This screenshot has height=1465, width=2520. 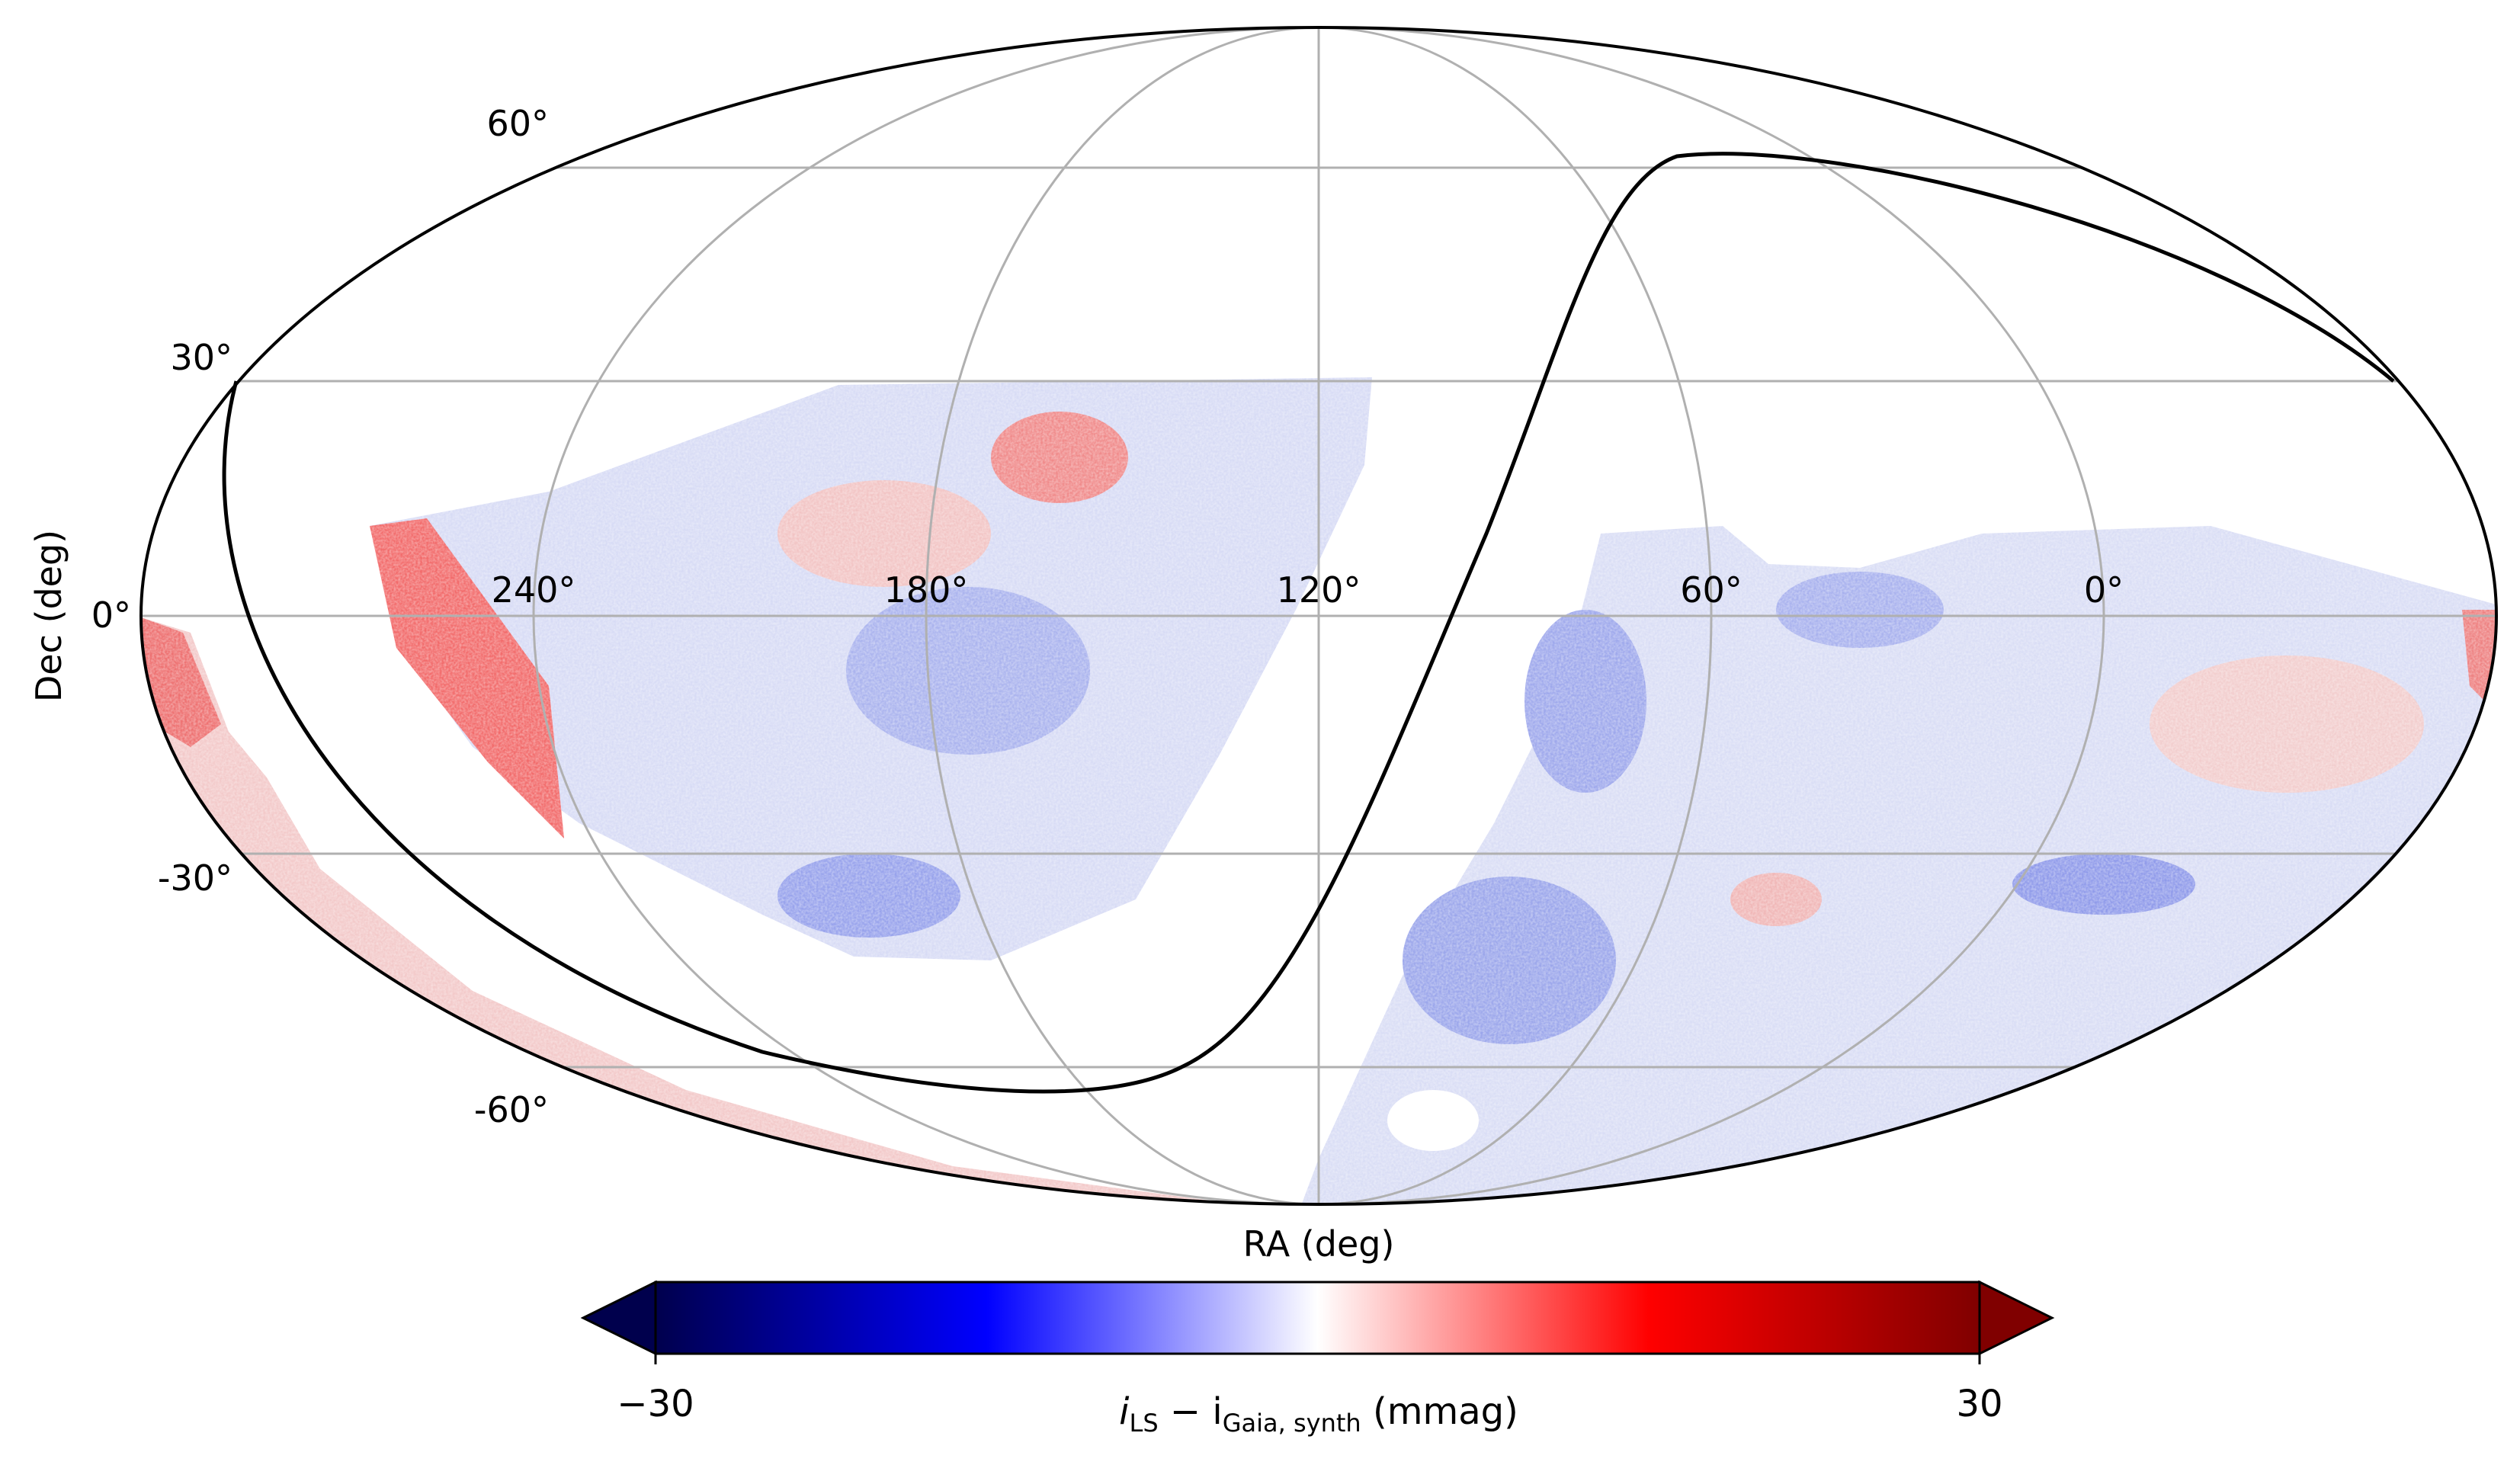 What do you see at coordinates (201, 357) in the screenshot?
I see `dec-tick-label-30: 30°` at bounding box center [201, 357].